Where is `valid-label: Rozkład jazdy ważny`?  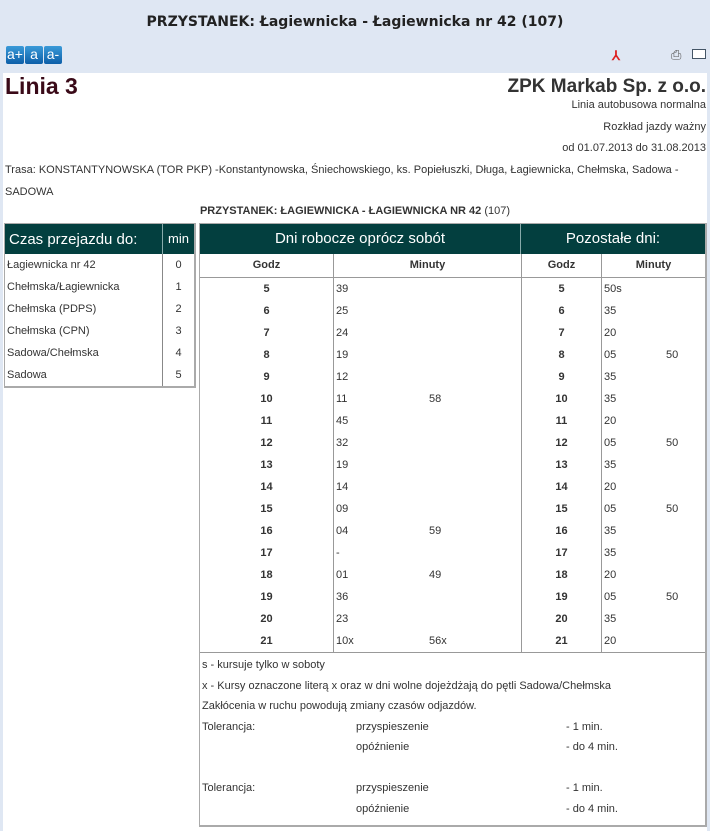 valid-label: Rozkład jazdy ważny is located at coordinates (654, 127).